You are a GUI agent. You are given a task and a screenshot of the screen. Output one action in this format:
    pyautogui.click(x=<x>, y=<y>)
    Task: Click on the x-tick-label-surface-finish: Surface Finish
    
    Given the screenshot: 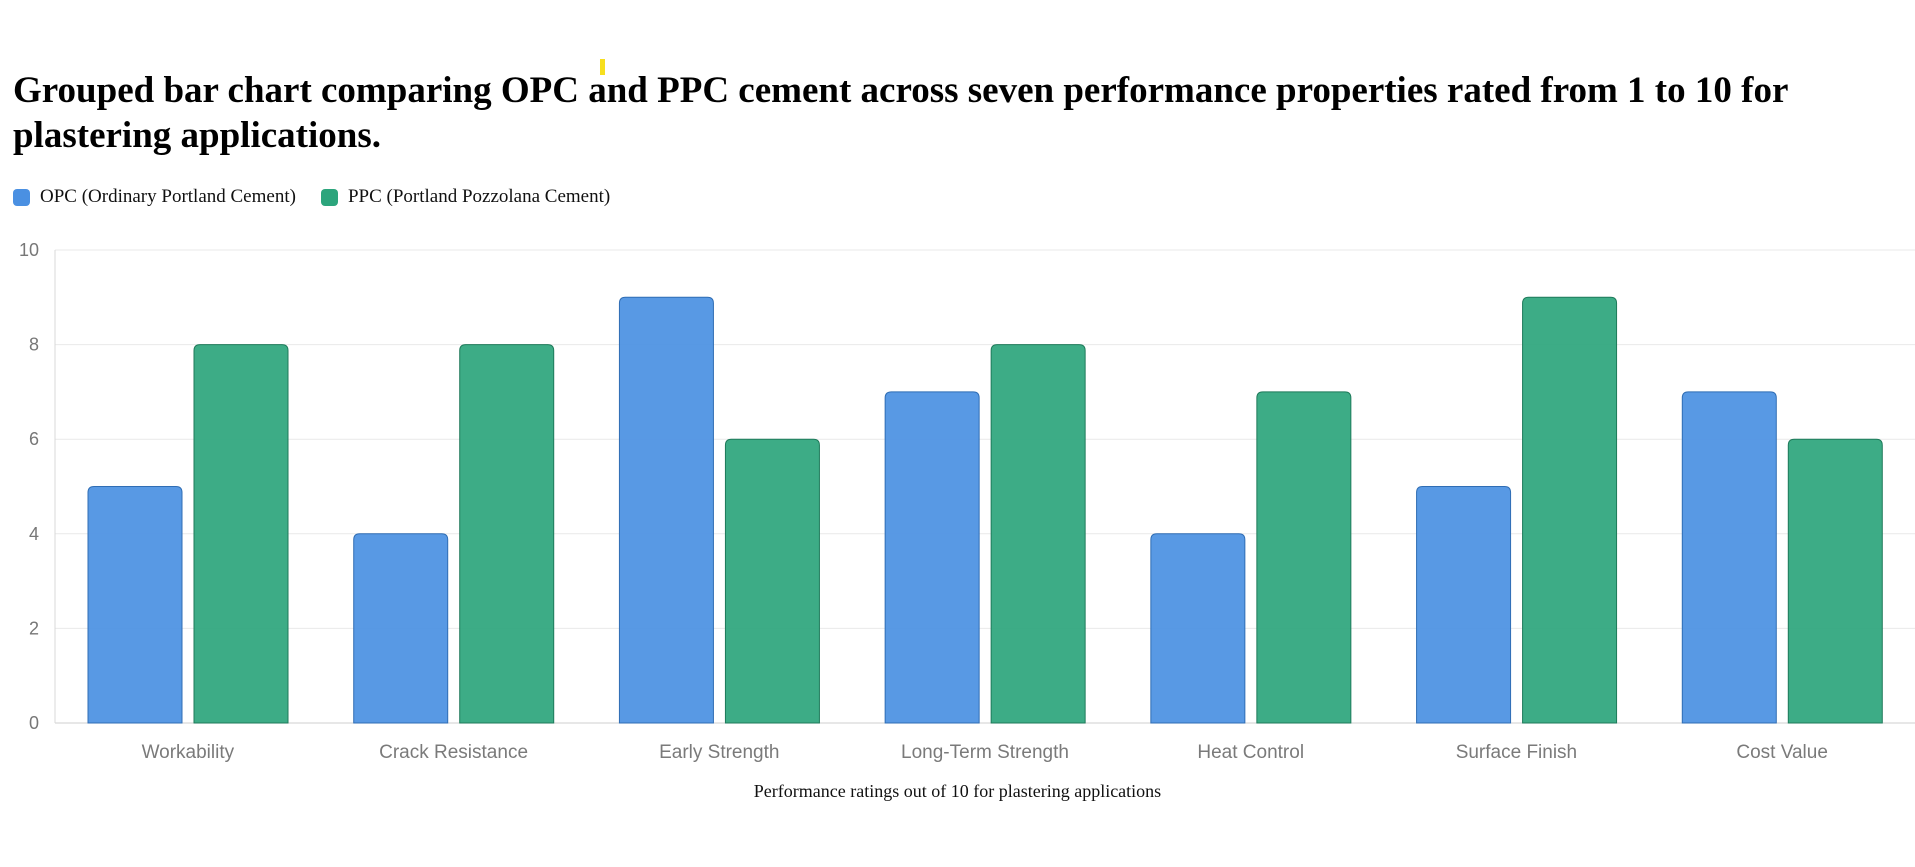 What is the action you would take?
    pyautogui.click(x=1516, y=752)
    